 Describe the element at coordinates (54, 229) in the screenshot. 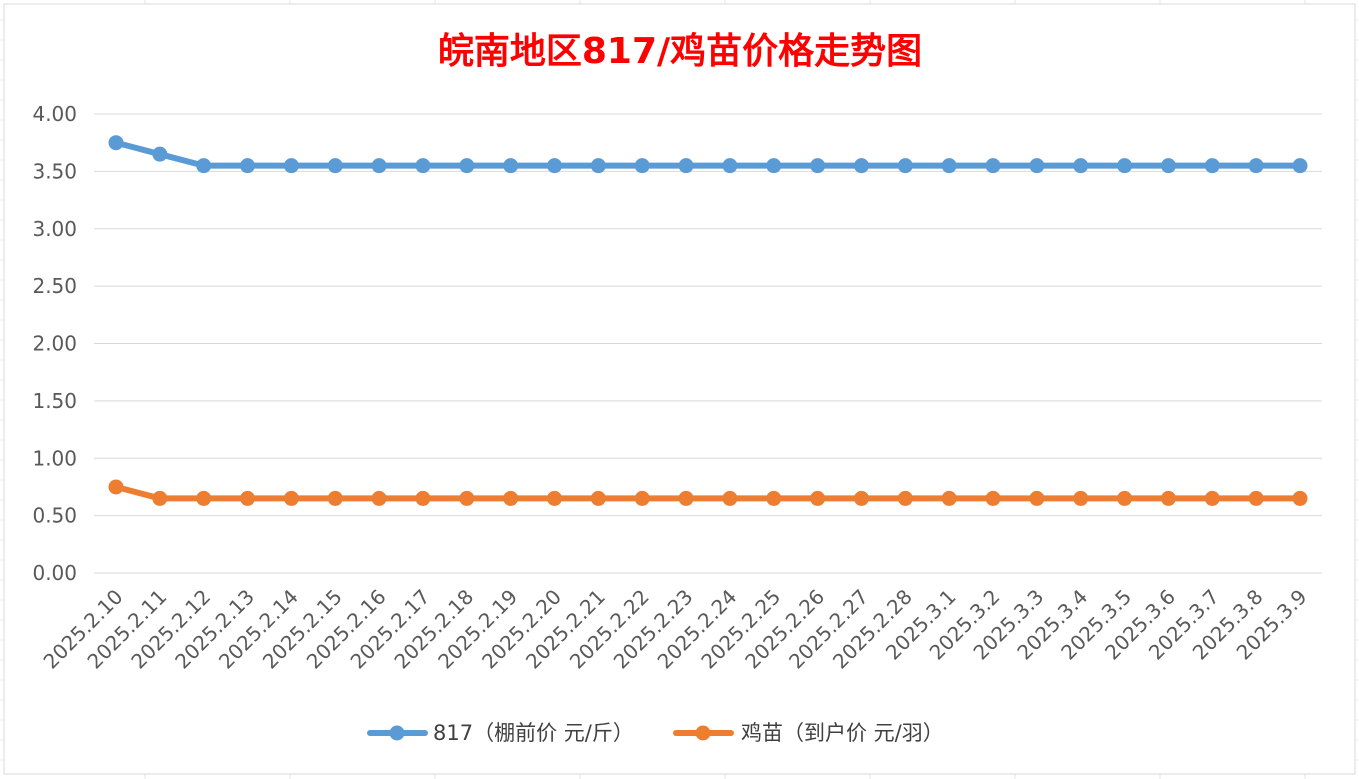

I see `y-tick-label: 3.00` at that location.